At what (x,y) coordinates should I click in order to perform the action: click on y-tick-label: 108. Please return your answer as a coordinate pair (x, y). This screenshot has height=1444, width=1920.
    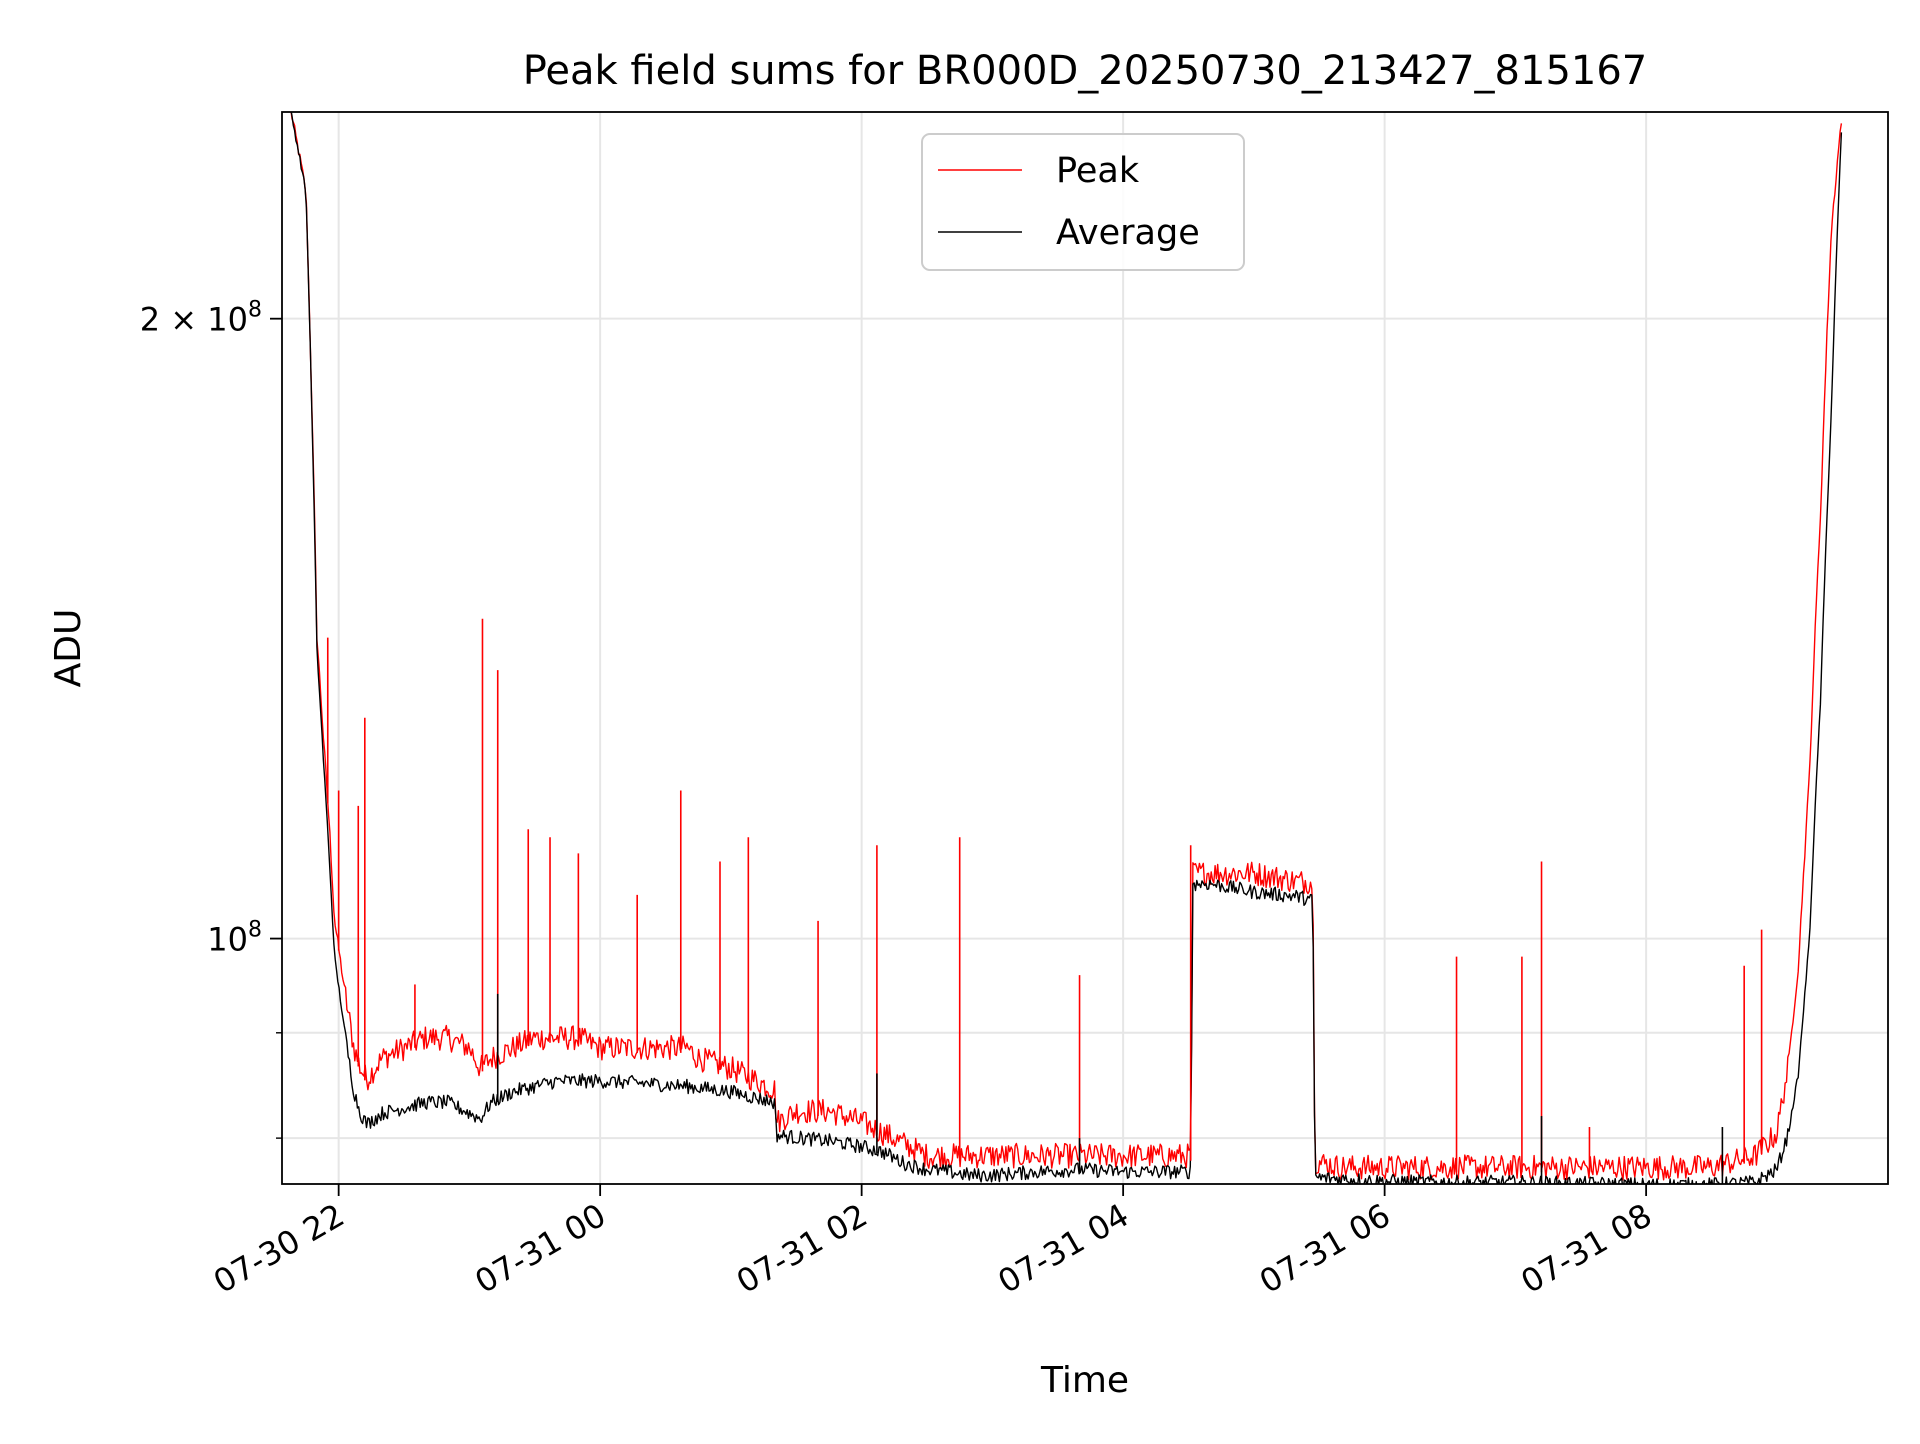
    Looking at the image, I should click on (234, 938).